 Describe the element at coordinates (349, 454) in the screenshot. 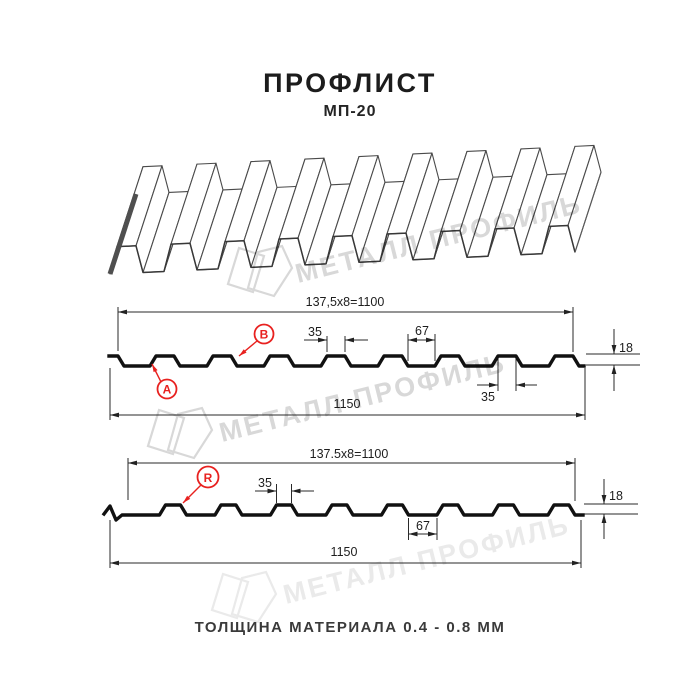

I see `dim-pitch-2: 137.5x8=1100` at that location.